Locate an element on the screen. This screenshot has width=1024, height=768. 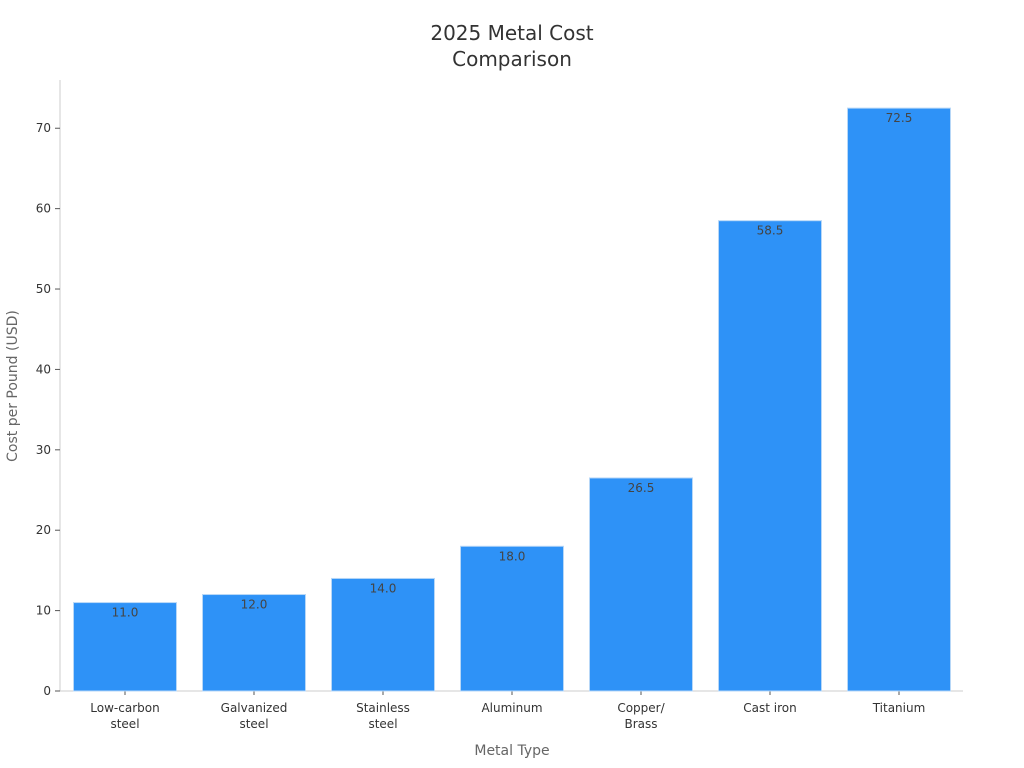
y-tick-label: 20 is located at coordinates (43, 530).